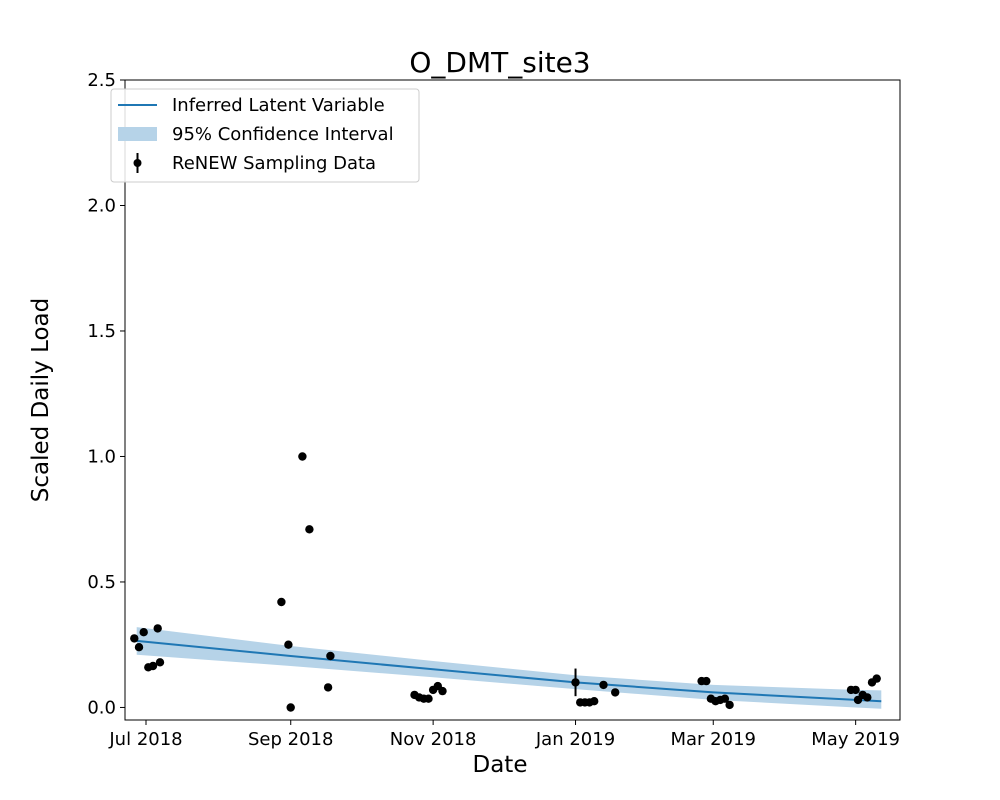 This screenshot has height=800, width=1000. Describe the element at coordinates (101, 331) in the screenshot. I see `y-tick-label: 1.5` at that location.